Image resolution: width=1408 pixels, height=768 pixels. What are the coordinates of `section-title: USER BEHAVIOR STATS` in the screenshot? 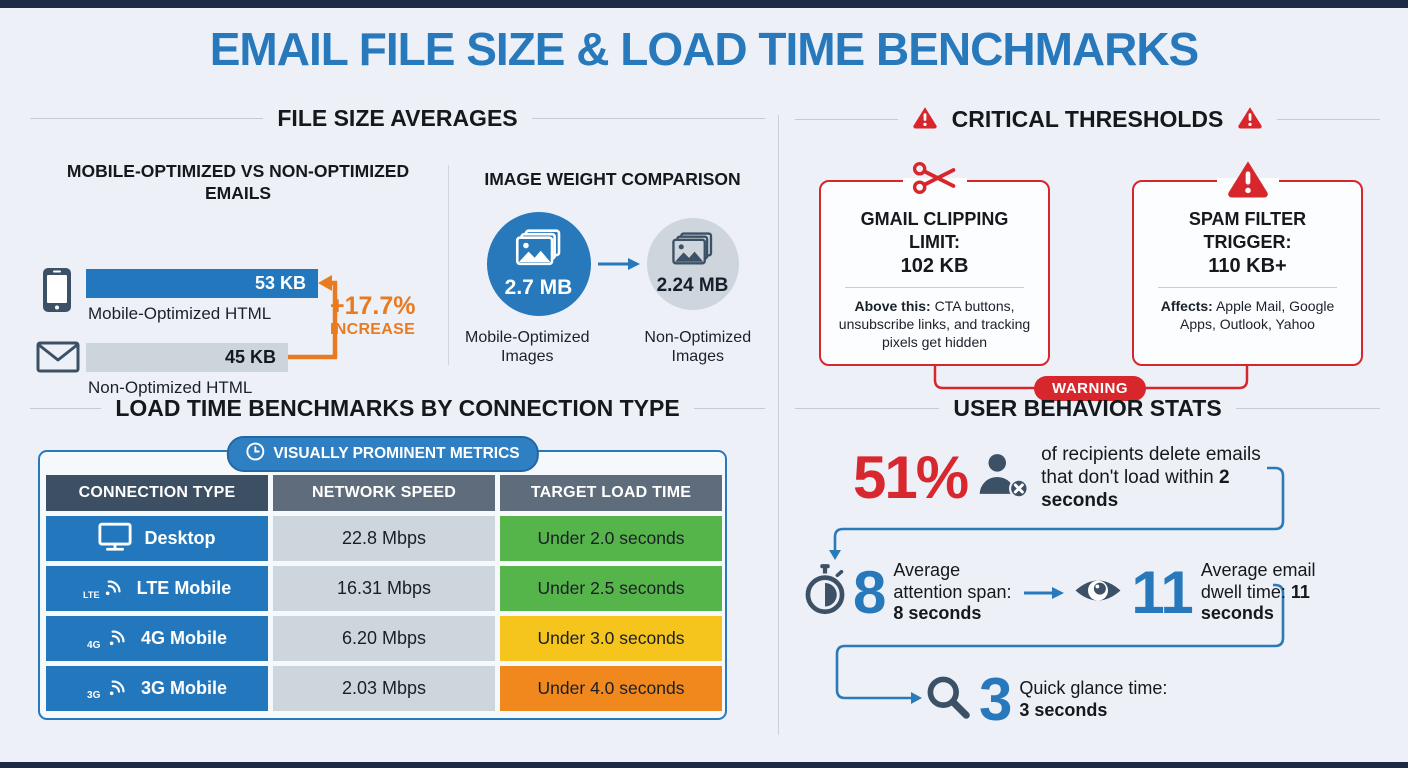 It's located at (1087, 408).